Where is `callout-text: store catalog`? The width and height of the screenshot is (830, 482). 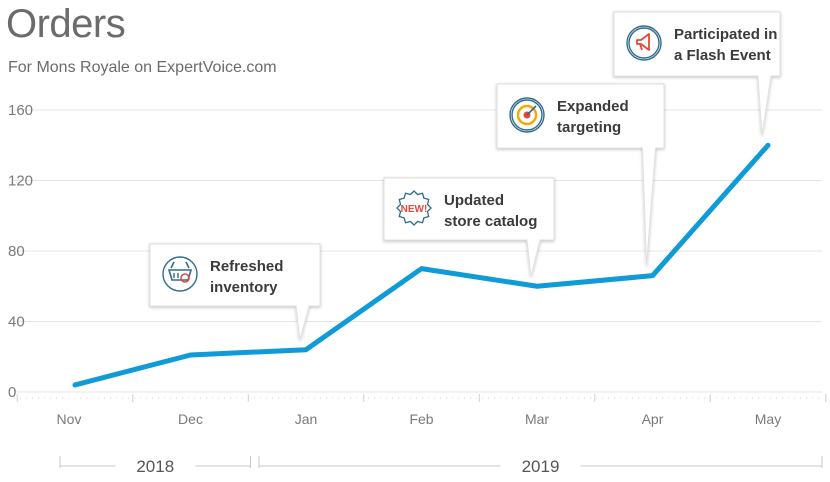 callout-text: store catalog is located at coordinates (490, 221).